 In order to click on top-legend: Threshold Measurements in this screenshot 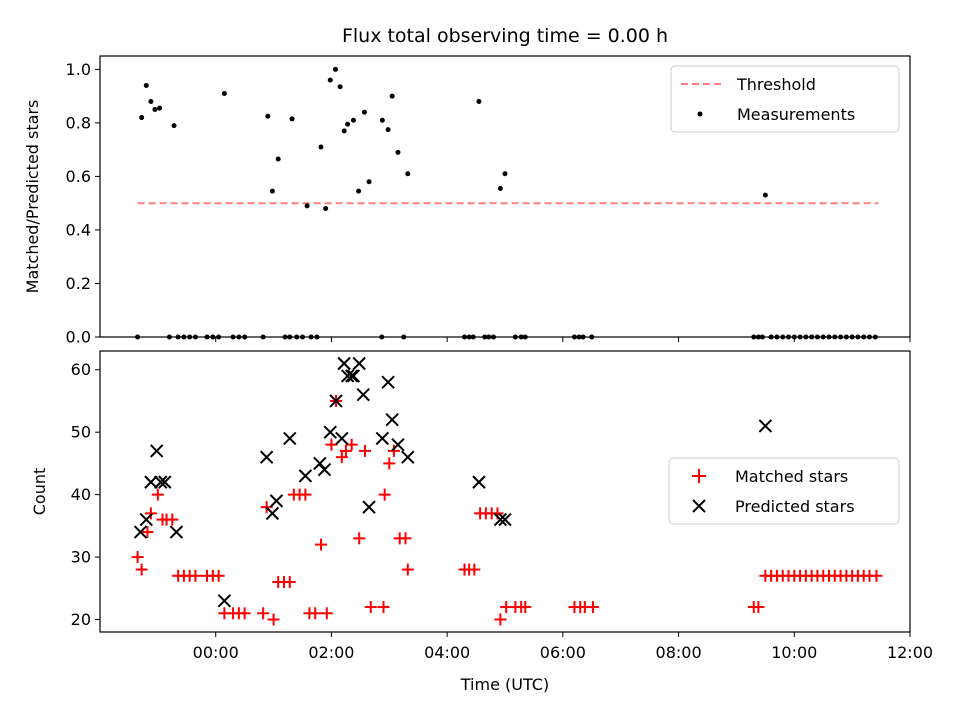, I will do `click(785, 99)`.